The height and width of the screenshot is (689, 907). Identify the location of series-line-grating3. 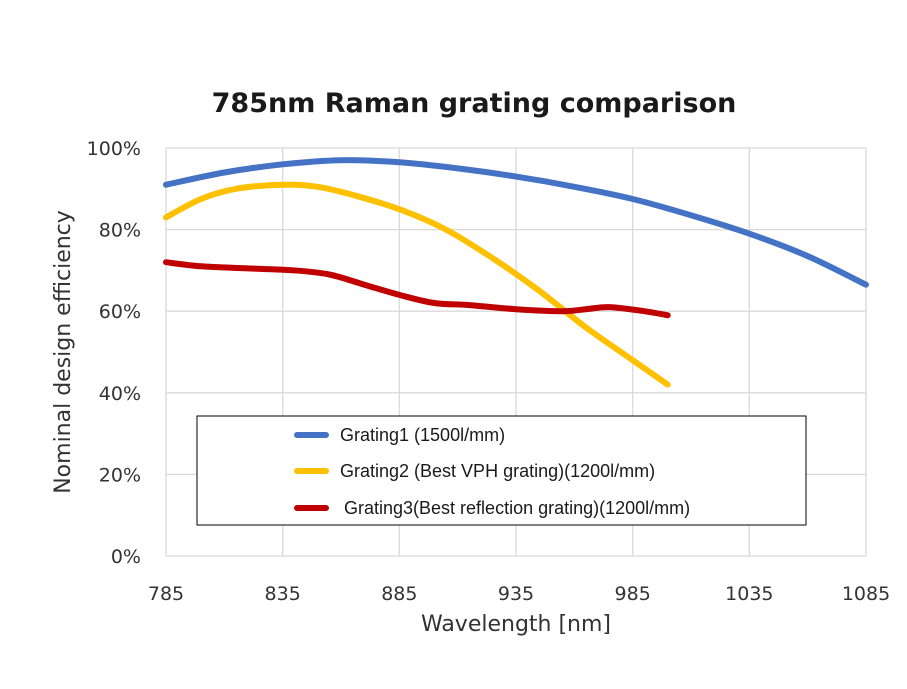
(417, 289).